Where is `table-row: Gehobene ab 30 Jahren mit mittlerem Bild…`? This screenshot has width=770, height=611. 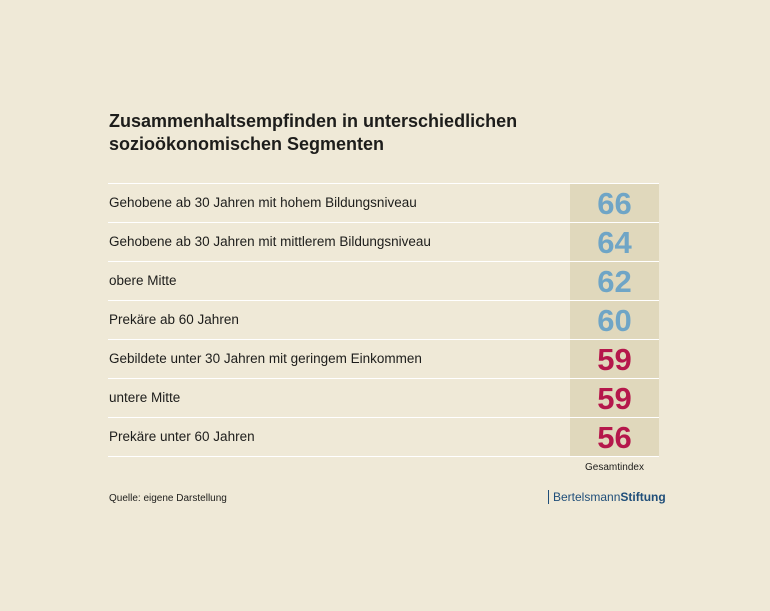
table-row: Gehobene ab 30 Jahren mit mittlerem Bild… is located at coordinates (383, 242).